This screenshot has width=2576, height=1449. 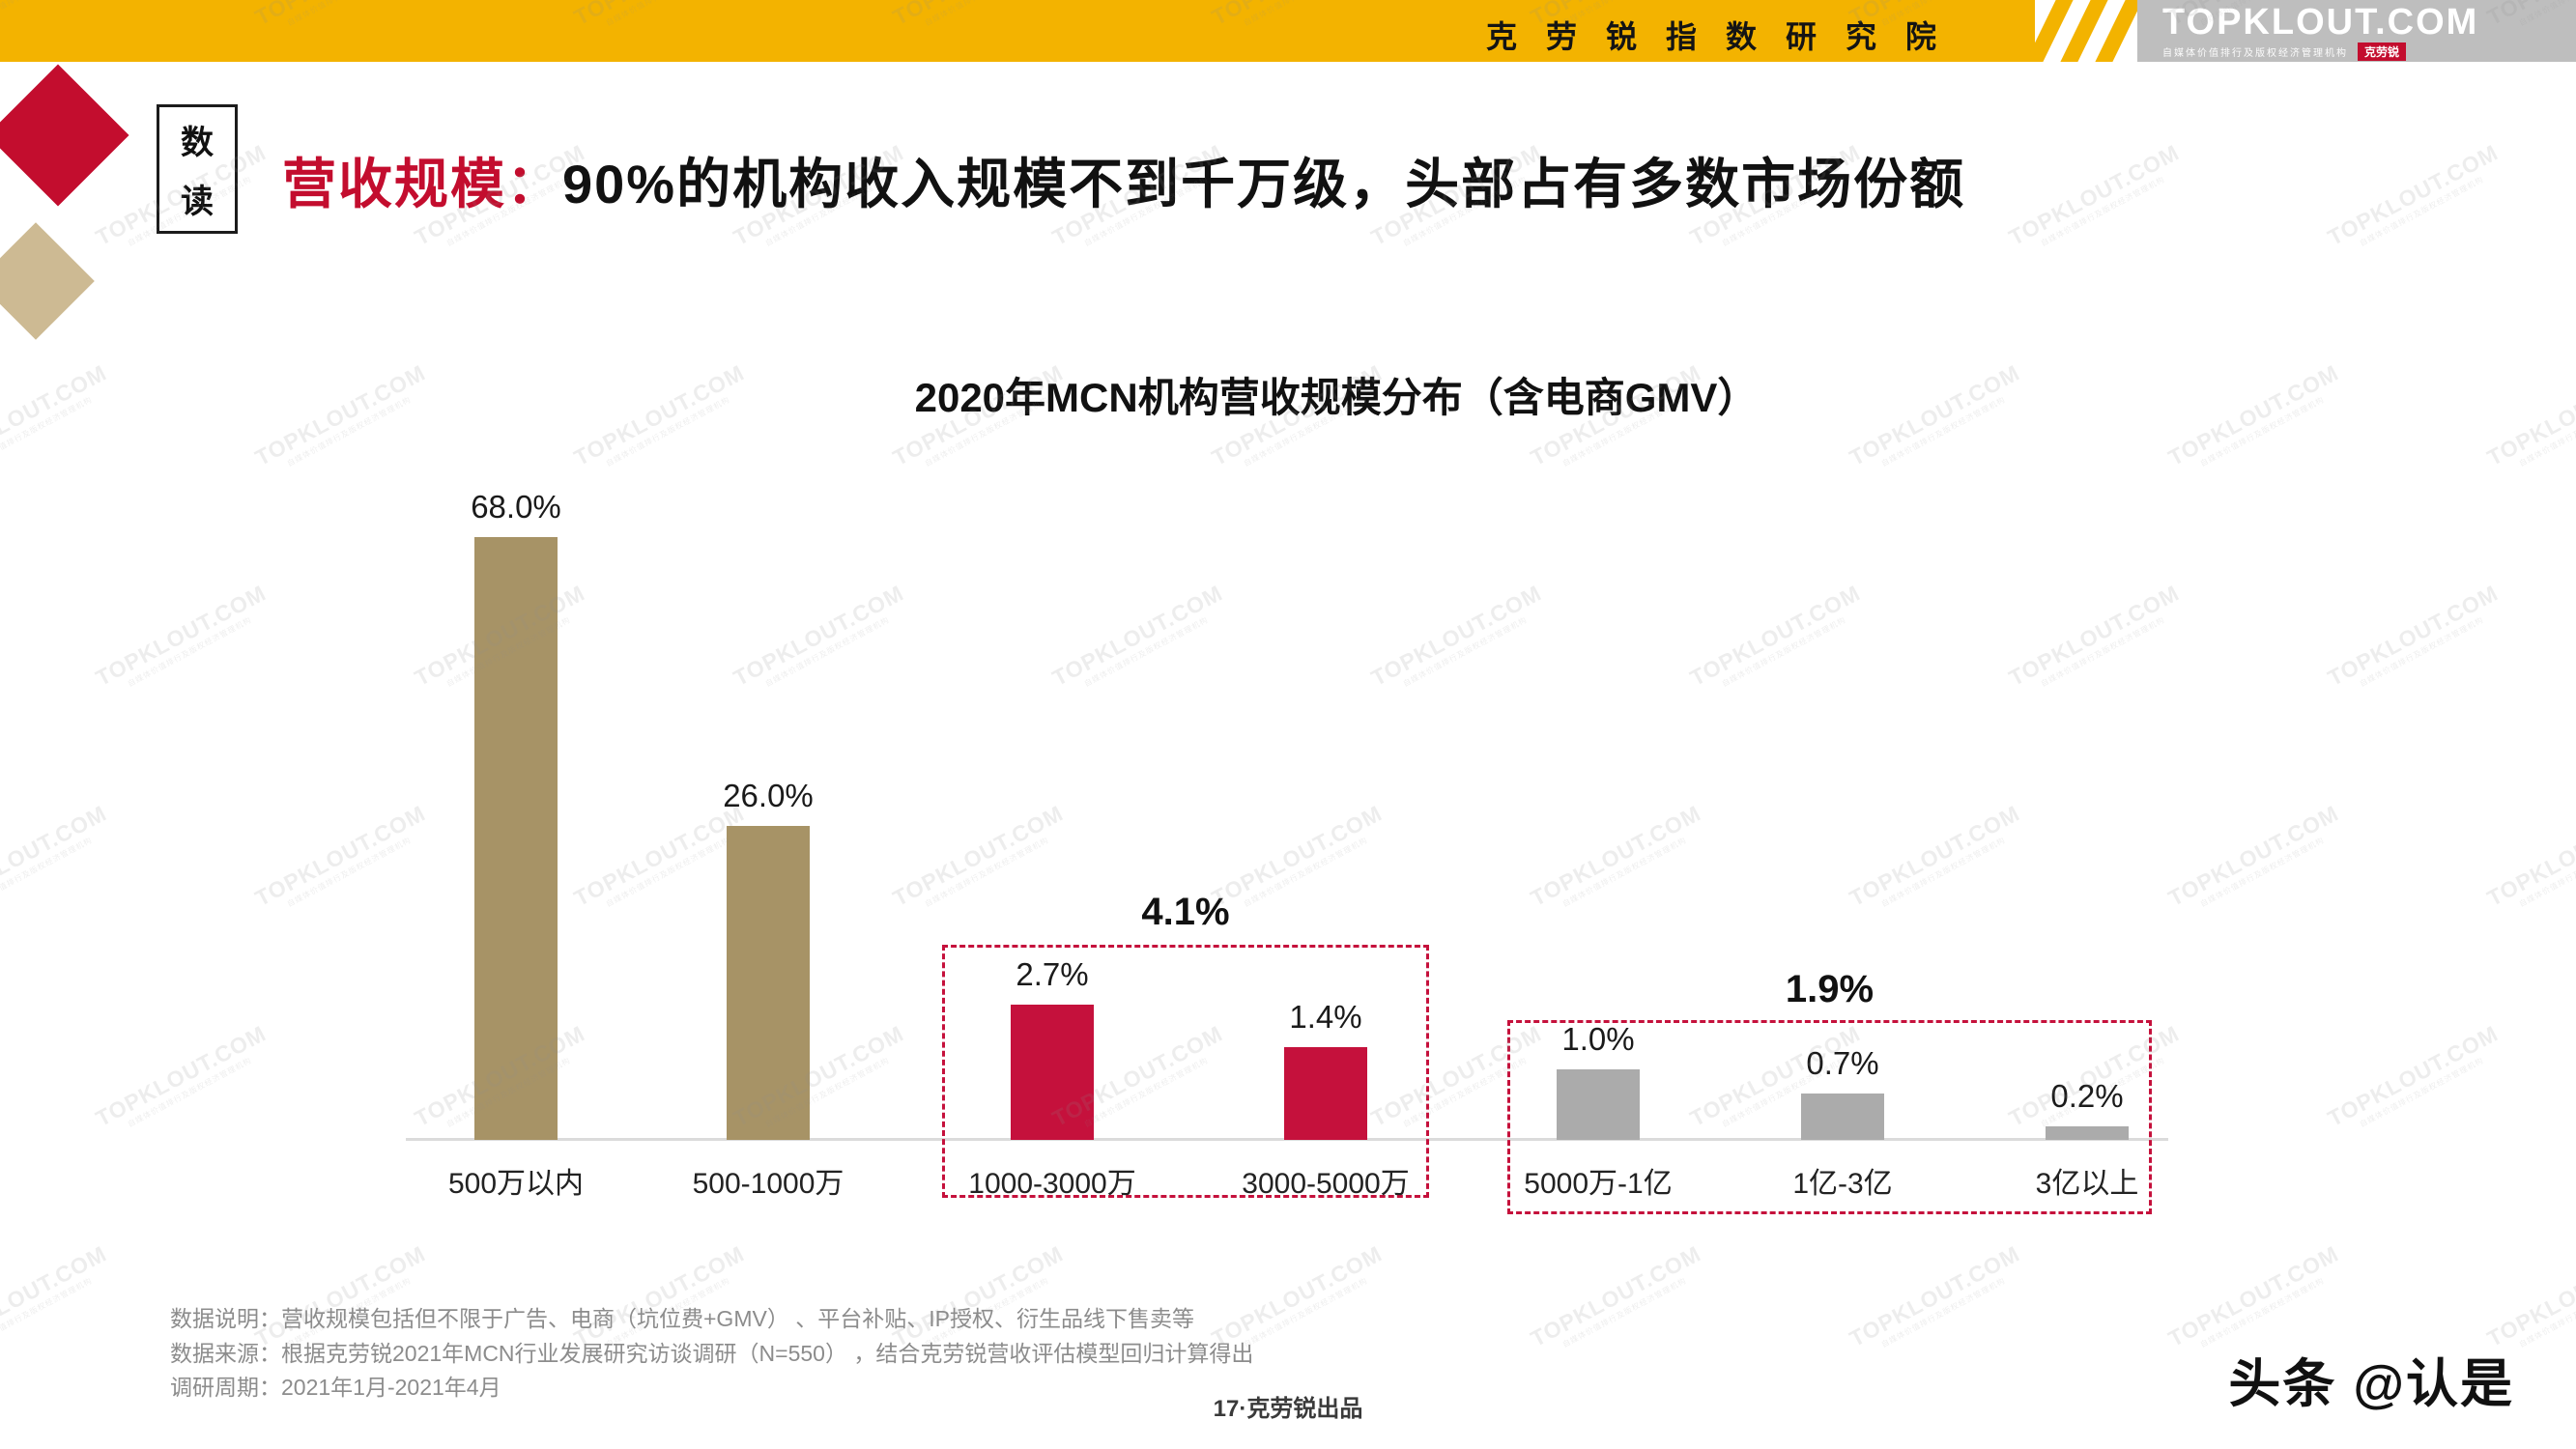 What do you see at coordinates (1053, 974) in the screenshot?
I see `bar-value-label: 2.7%` at bounding box center [1053, 974].